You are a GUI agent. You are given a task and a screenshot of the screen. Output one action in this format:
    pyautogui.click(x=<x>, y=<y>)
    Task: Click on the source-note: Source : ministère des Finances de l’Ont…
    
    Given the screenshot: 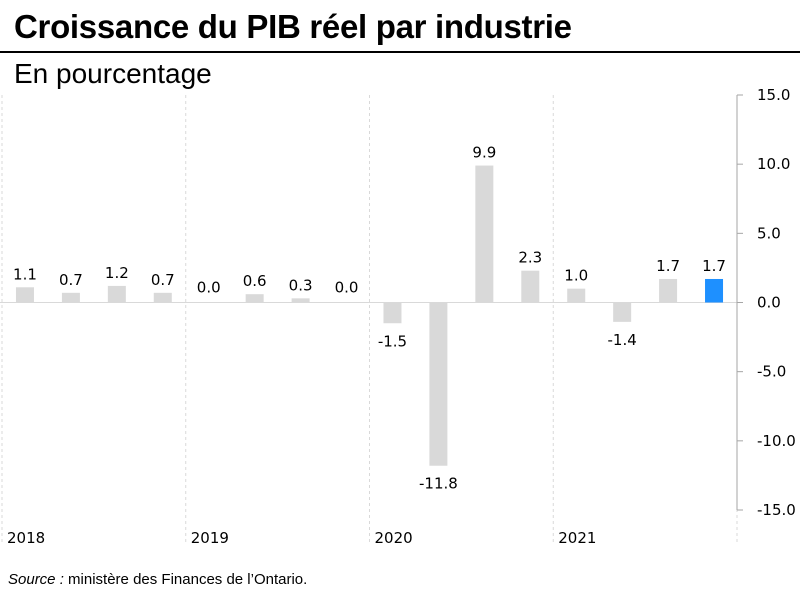 What is the action you would take?
    pyautogui.click(x=157, y=579)
    